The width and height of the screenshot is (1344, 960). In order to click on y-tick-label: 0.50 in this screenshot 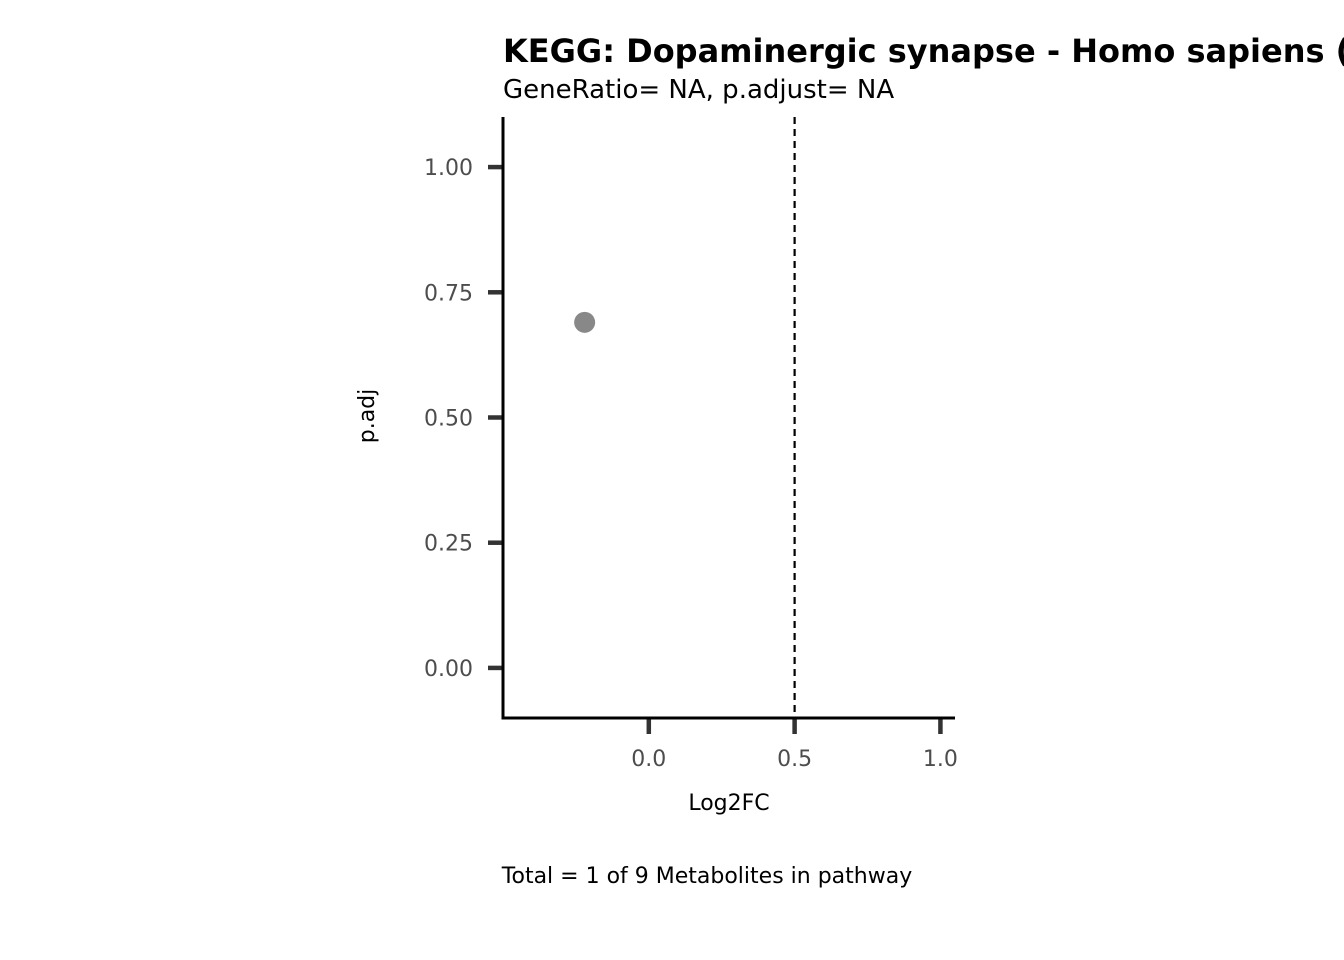, I will do `click(448, 419)`.